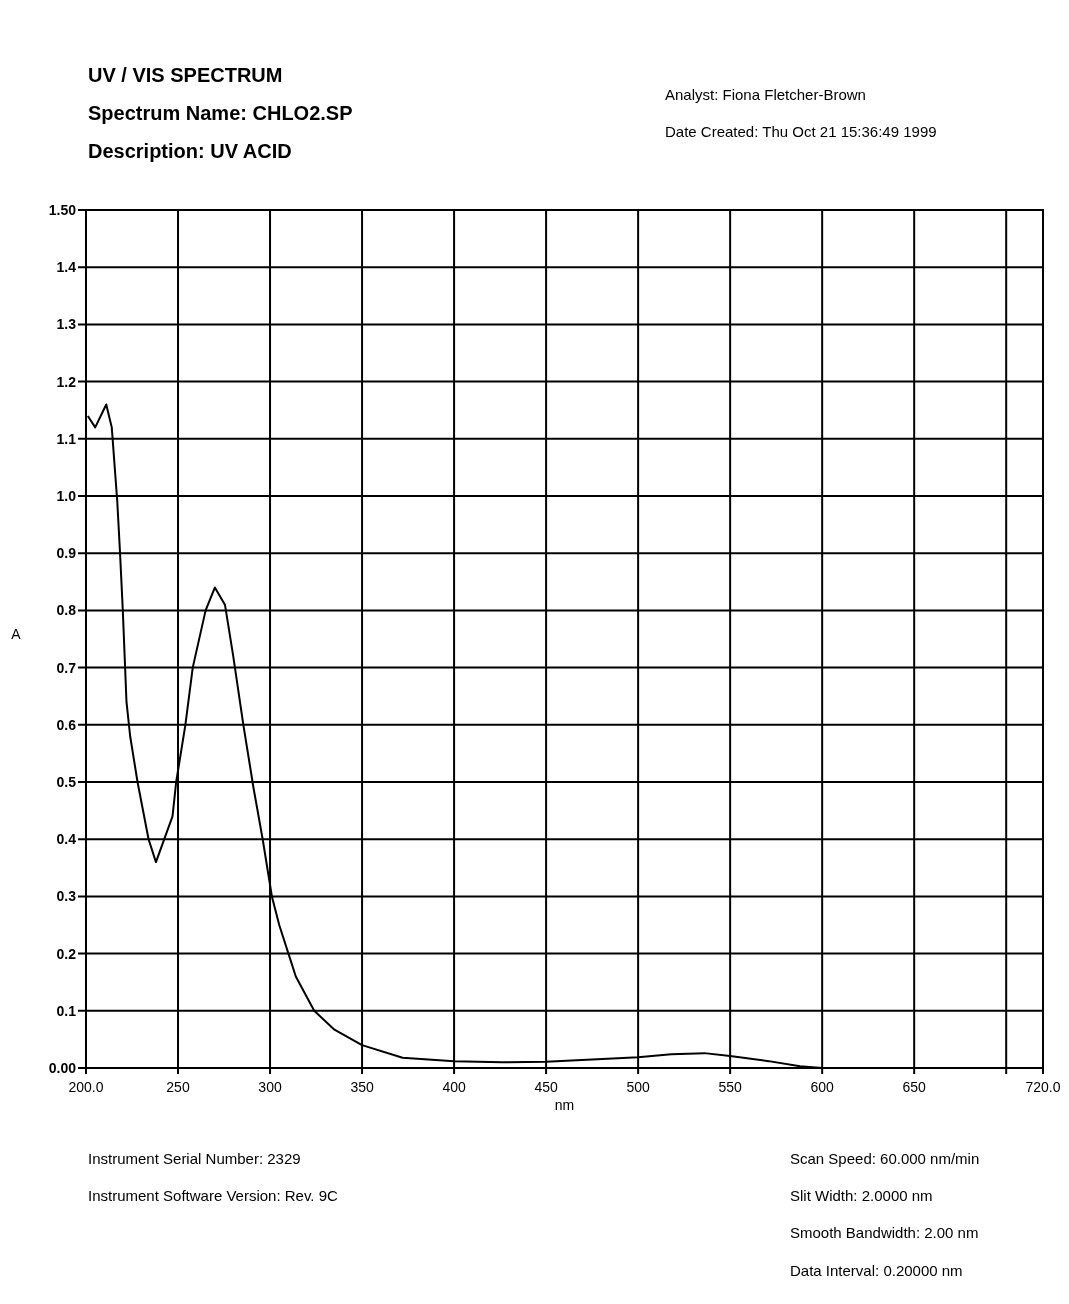 The width and height of the screenshot is (1069, 1304). Describe the element at coordinates (190, 151) in the screenshot. I see `text: Description: UV ACID` at that location.